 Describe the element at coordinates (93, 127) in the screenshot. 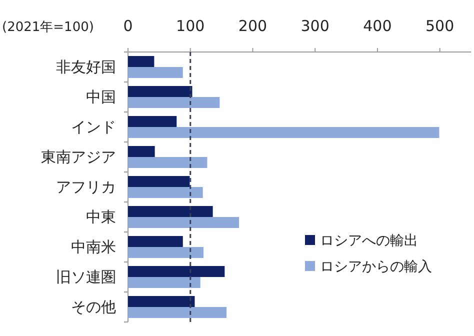

I see `y-tick-label: インド` at that location.